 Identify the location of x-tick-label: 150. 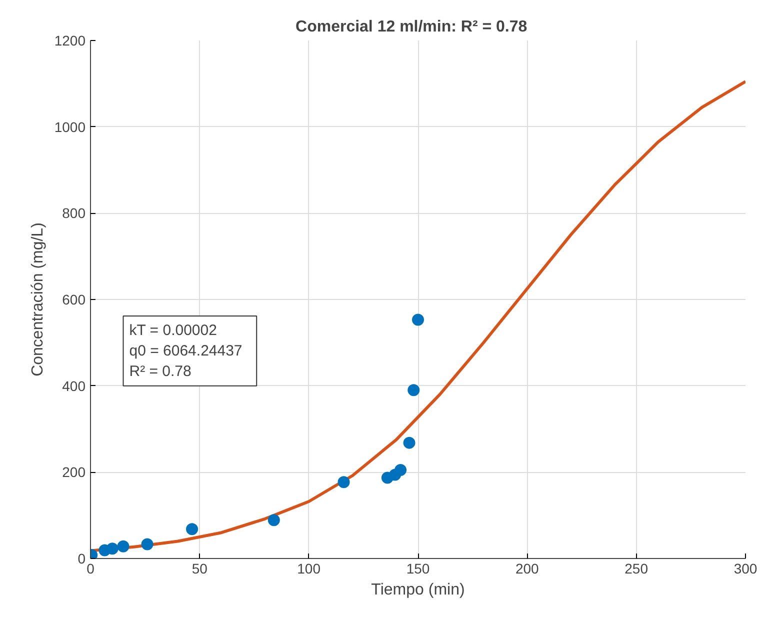
(418, 568).